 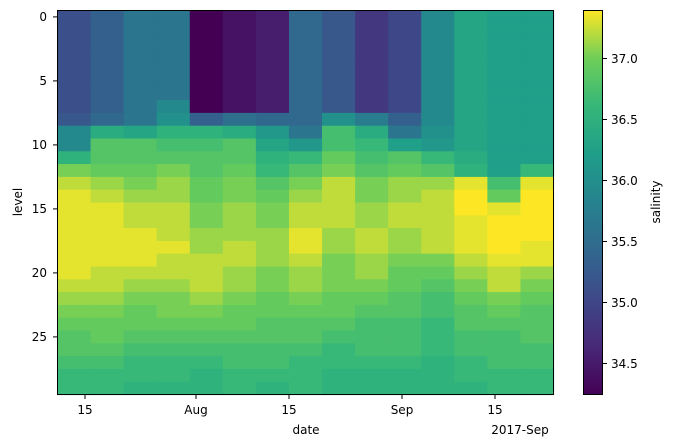 I want to click on x-tick-label: Sep, so click(x=402, y=410).